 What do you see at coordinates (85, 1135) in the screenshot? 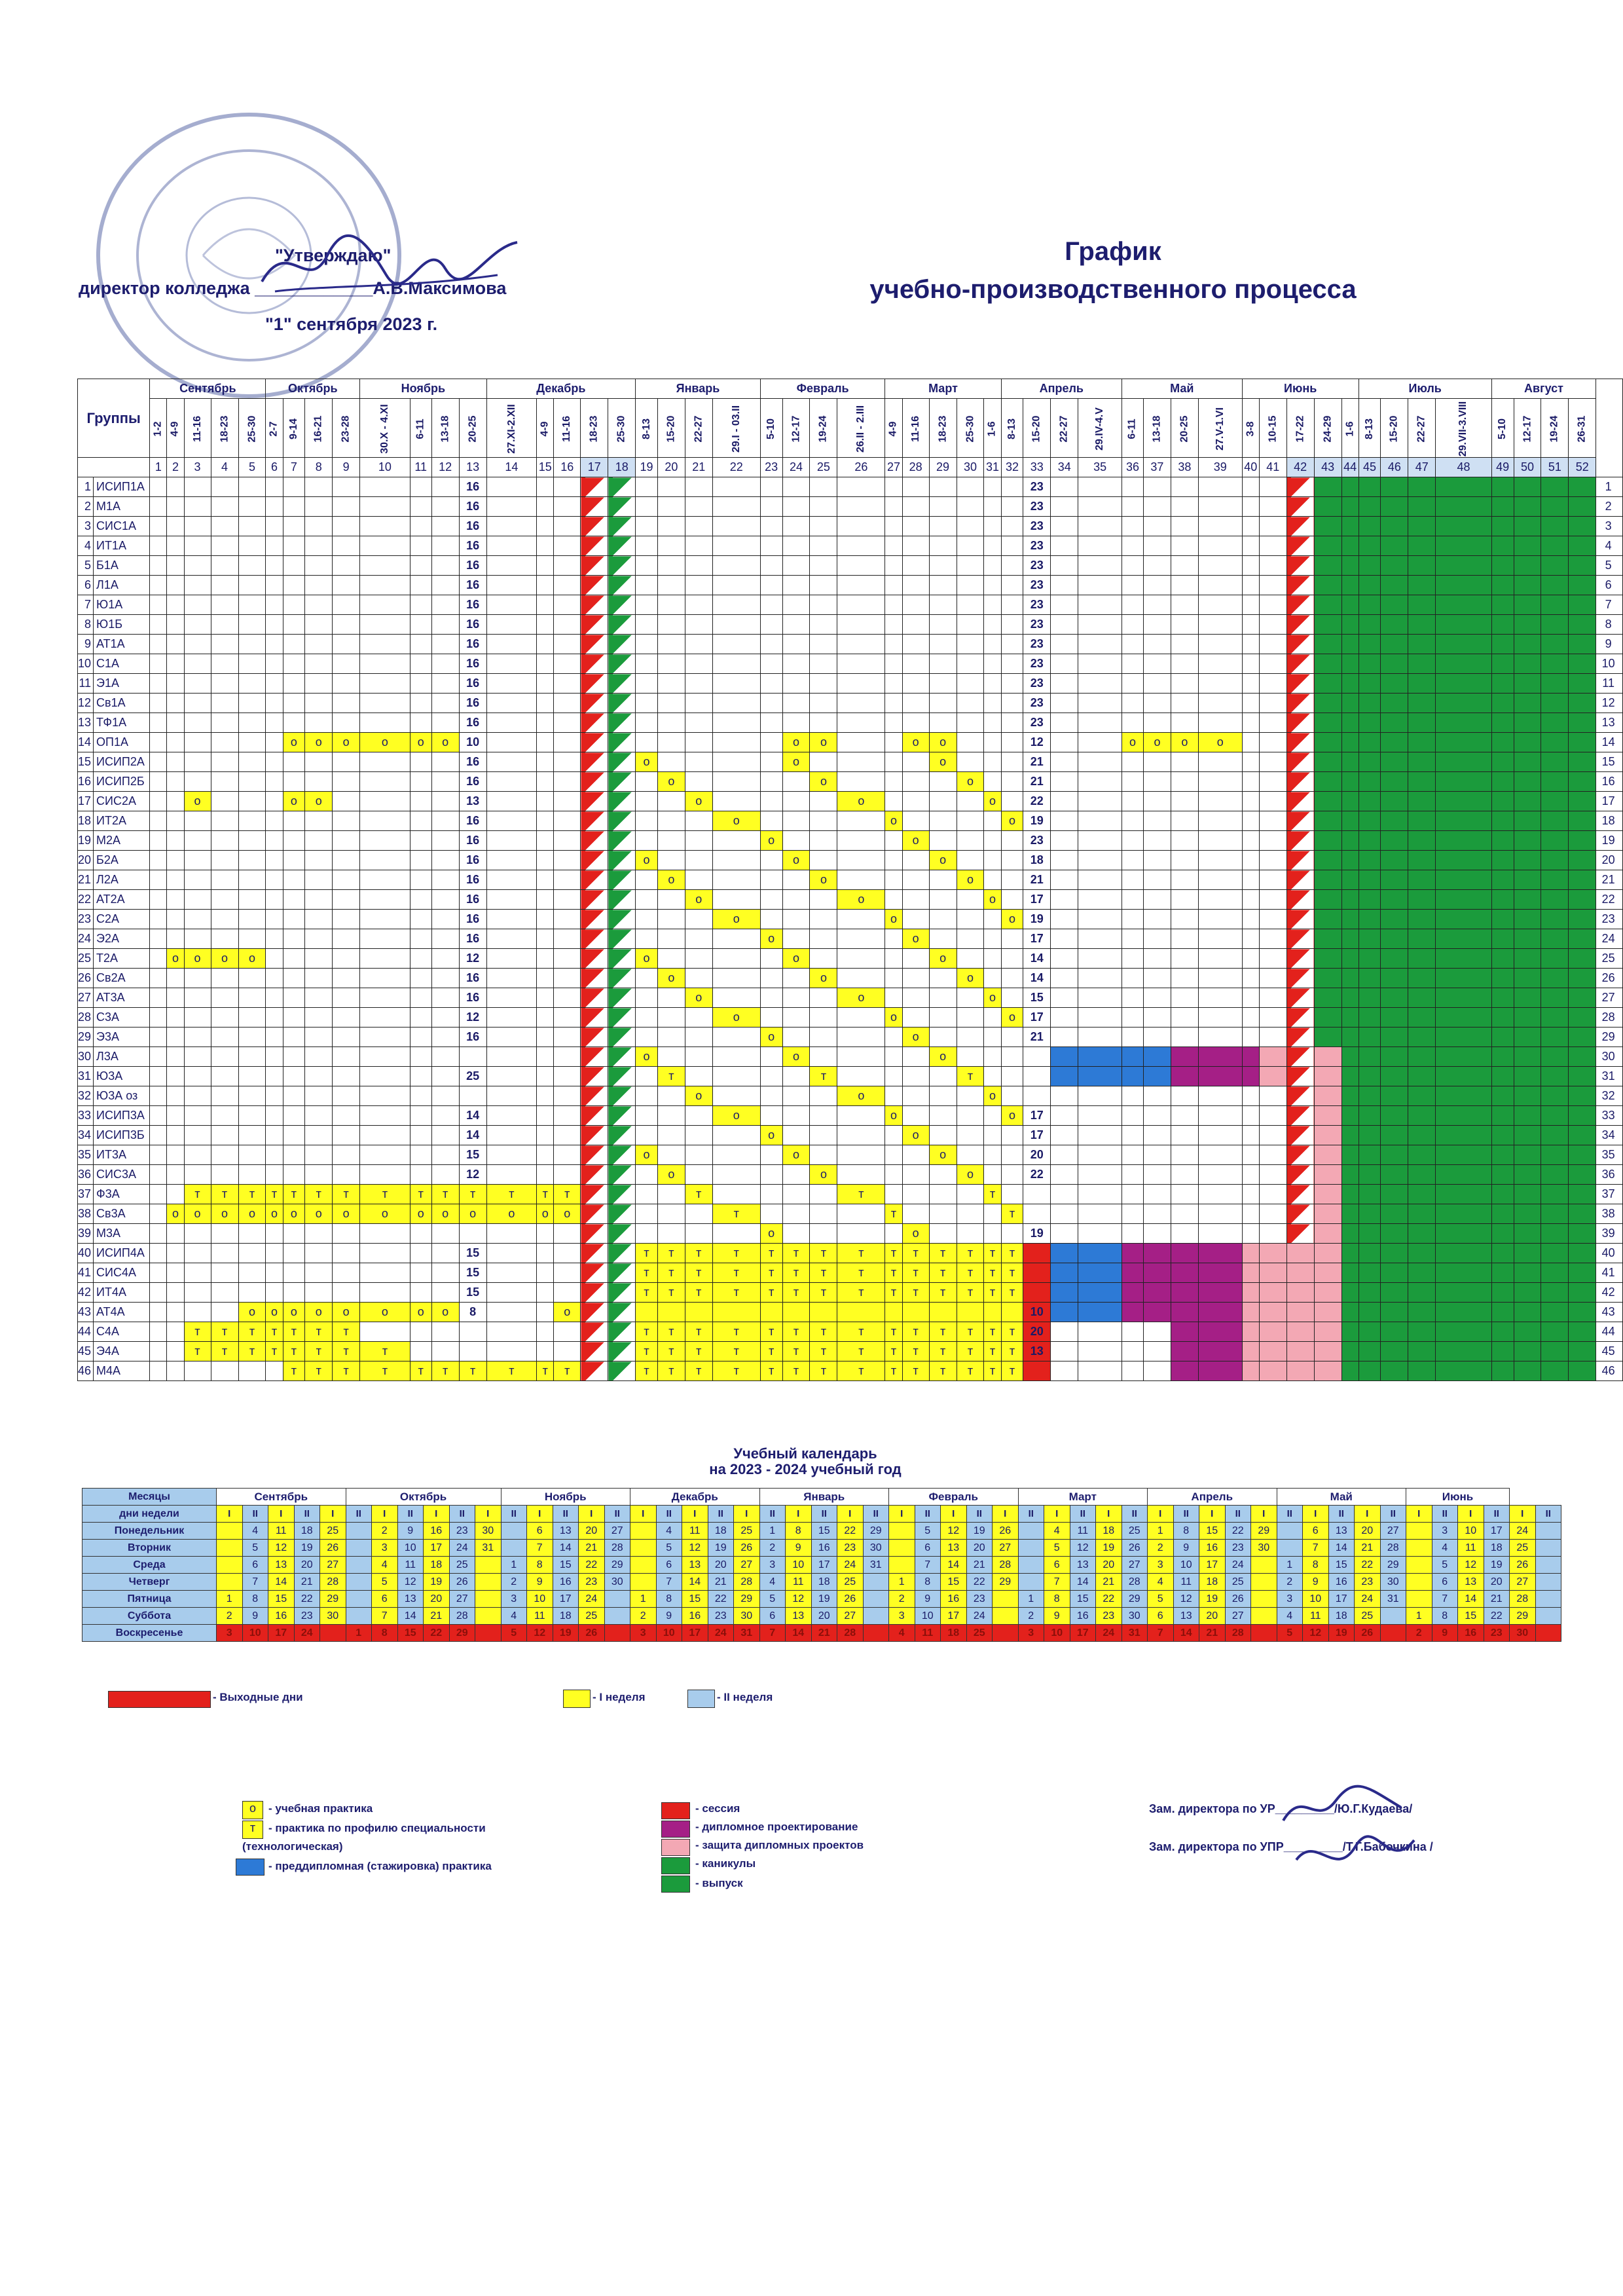
I see `row-number: 34` at bounding box center [85, 1135].